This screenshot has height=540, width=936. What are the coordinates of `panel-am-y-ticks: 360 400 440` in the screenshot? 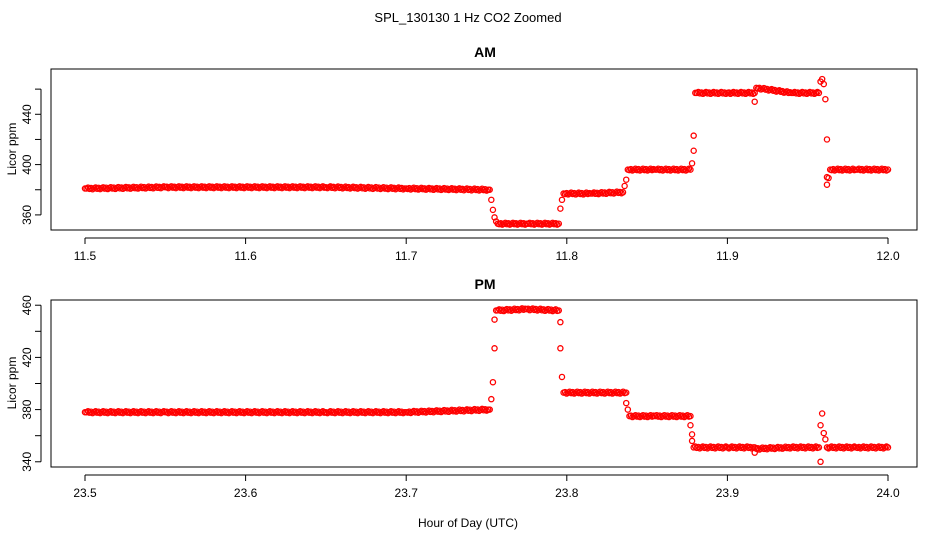 It's located at (31, 156).